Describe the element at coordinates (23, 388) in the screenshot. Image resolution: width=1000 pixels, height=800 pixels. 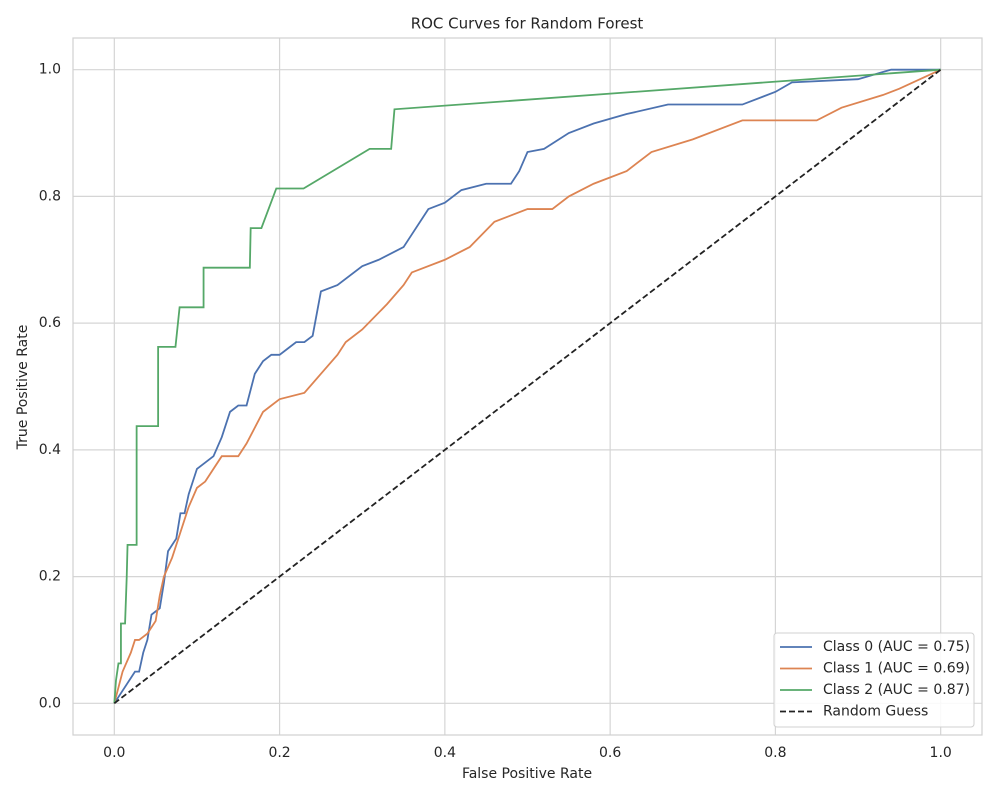
I see `y-axis-label: True Positive Rate` at that location.